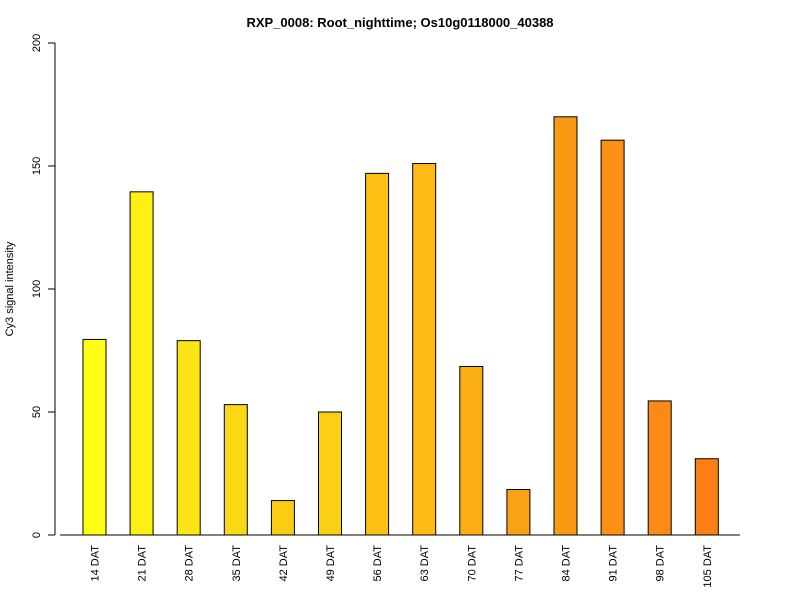 This screenshot has height=600, width=800. Describe the element at coordinates (706, 497) in the screenshot. I see `bar-105-dat` at that location.